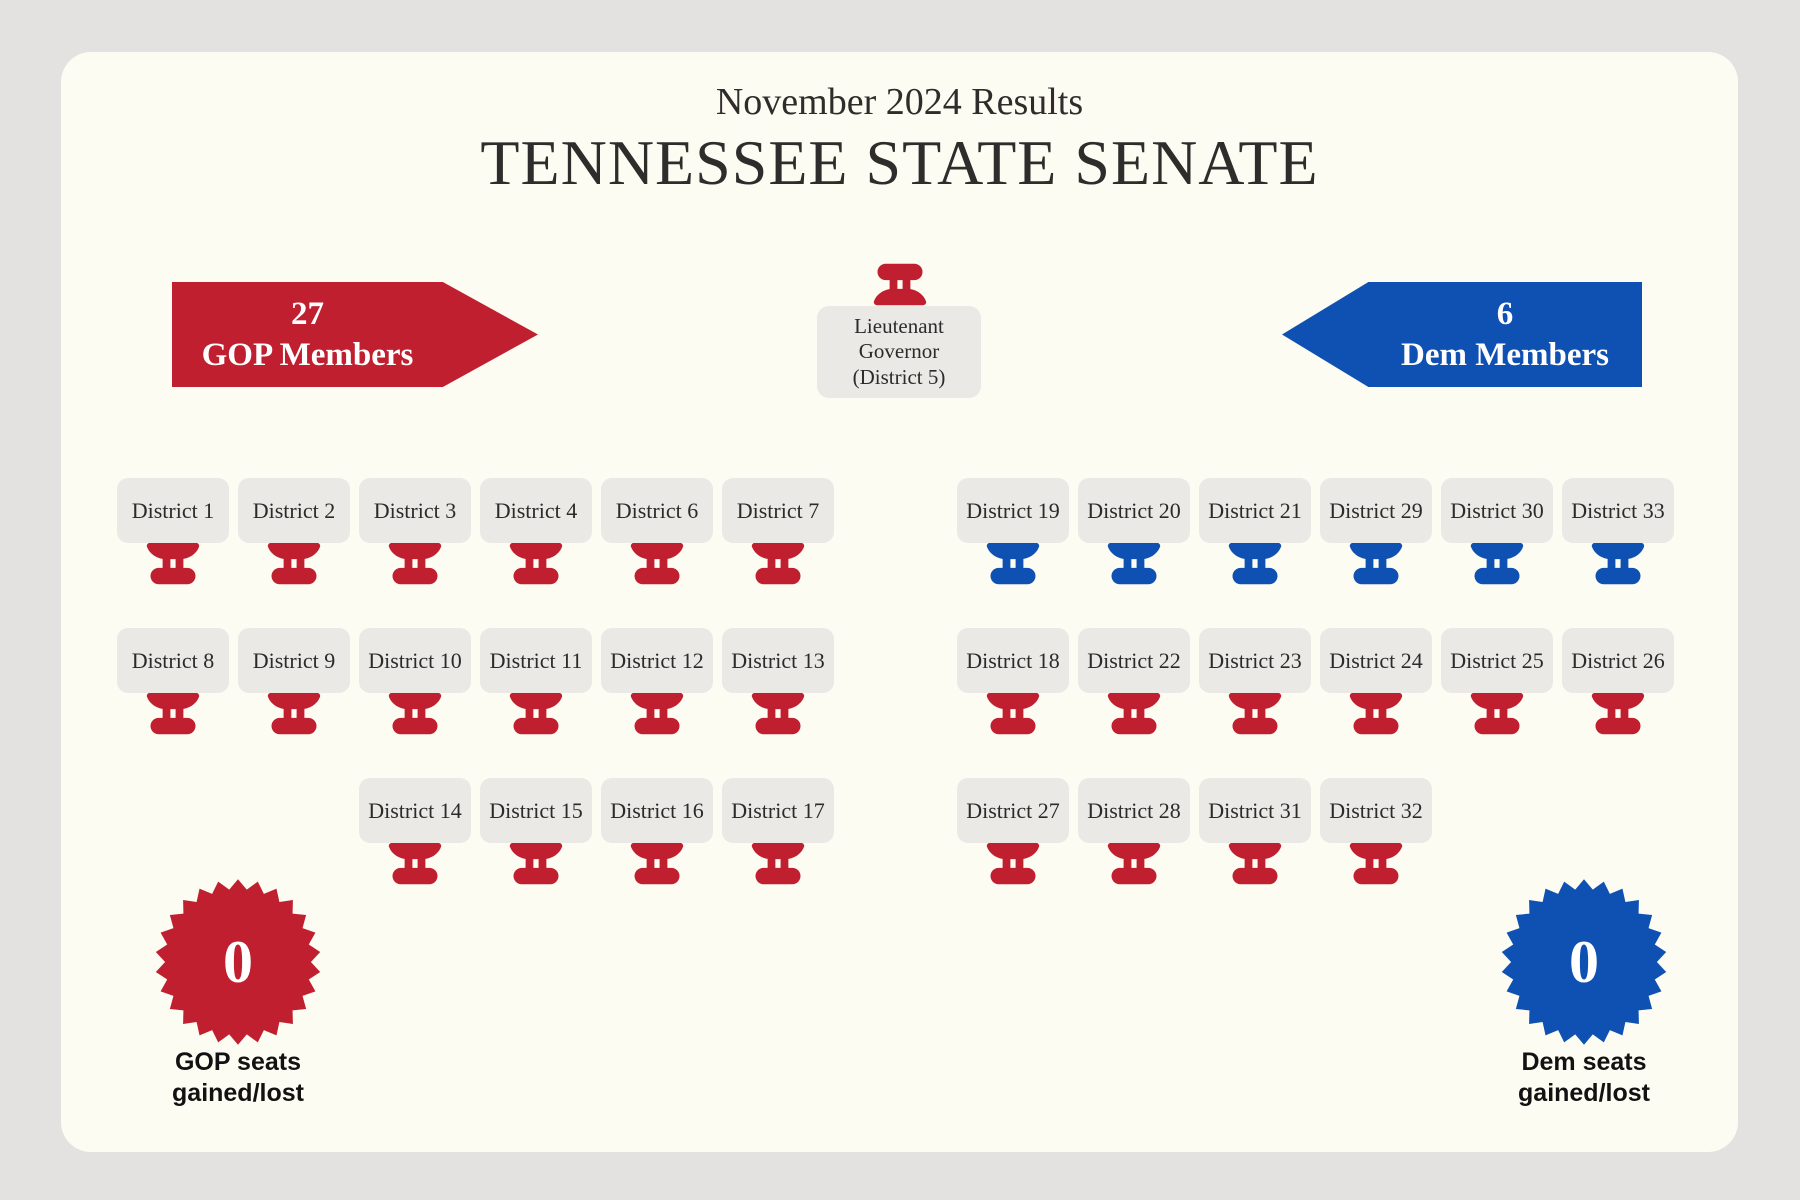  I want to click on district-label: District 30, so click(1497, 510).